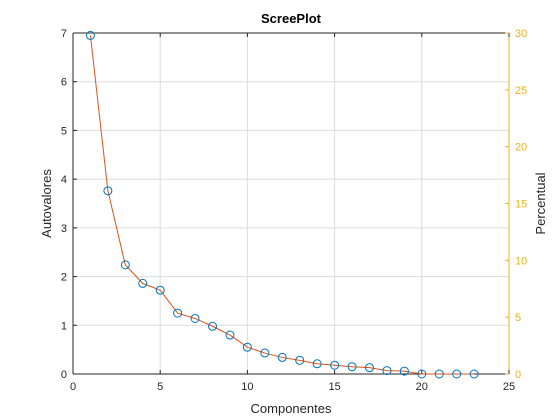  I want to click on x-tick-label: 25, so click(509, 387).